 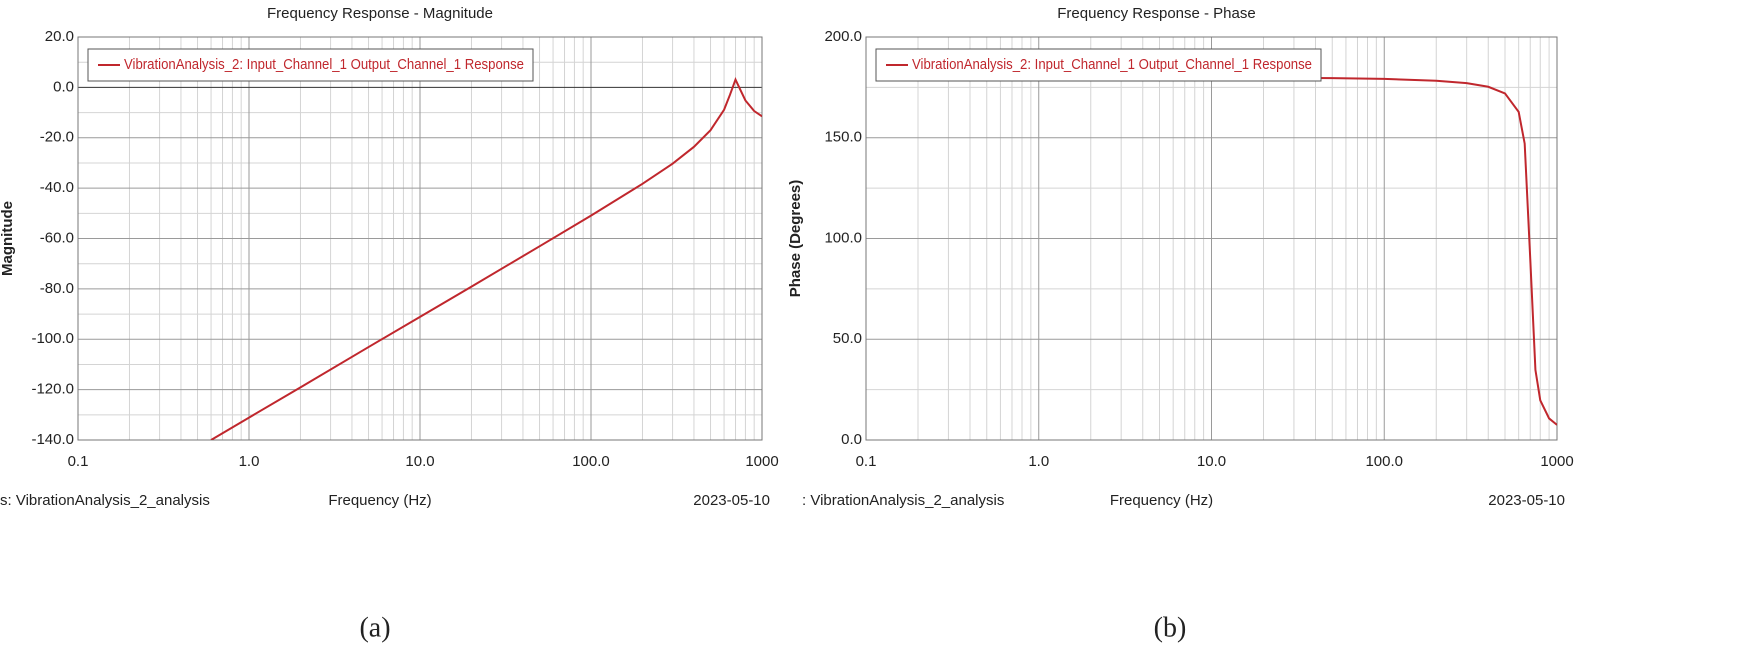 What do you see at coordinates (57, 288) in the screenshot?
I see `y-tick-label: -80.0` at bounding box center [57, 288].